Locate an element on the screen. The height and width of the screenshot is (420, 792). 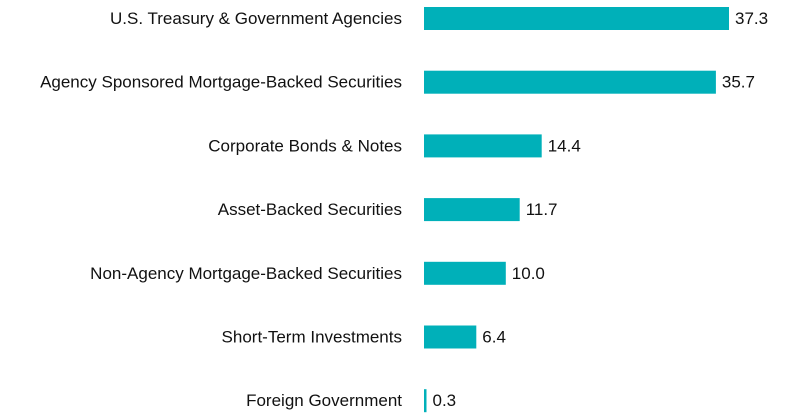
value-label: 37.3 is located at coordinates (751, 18).